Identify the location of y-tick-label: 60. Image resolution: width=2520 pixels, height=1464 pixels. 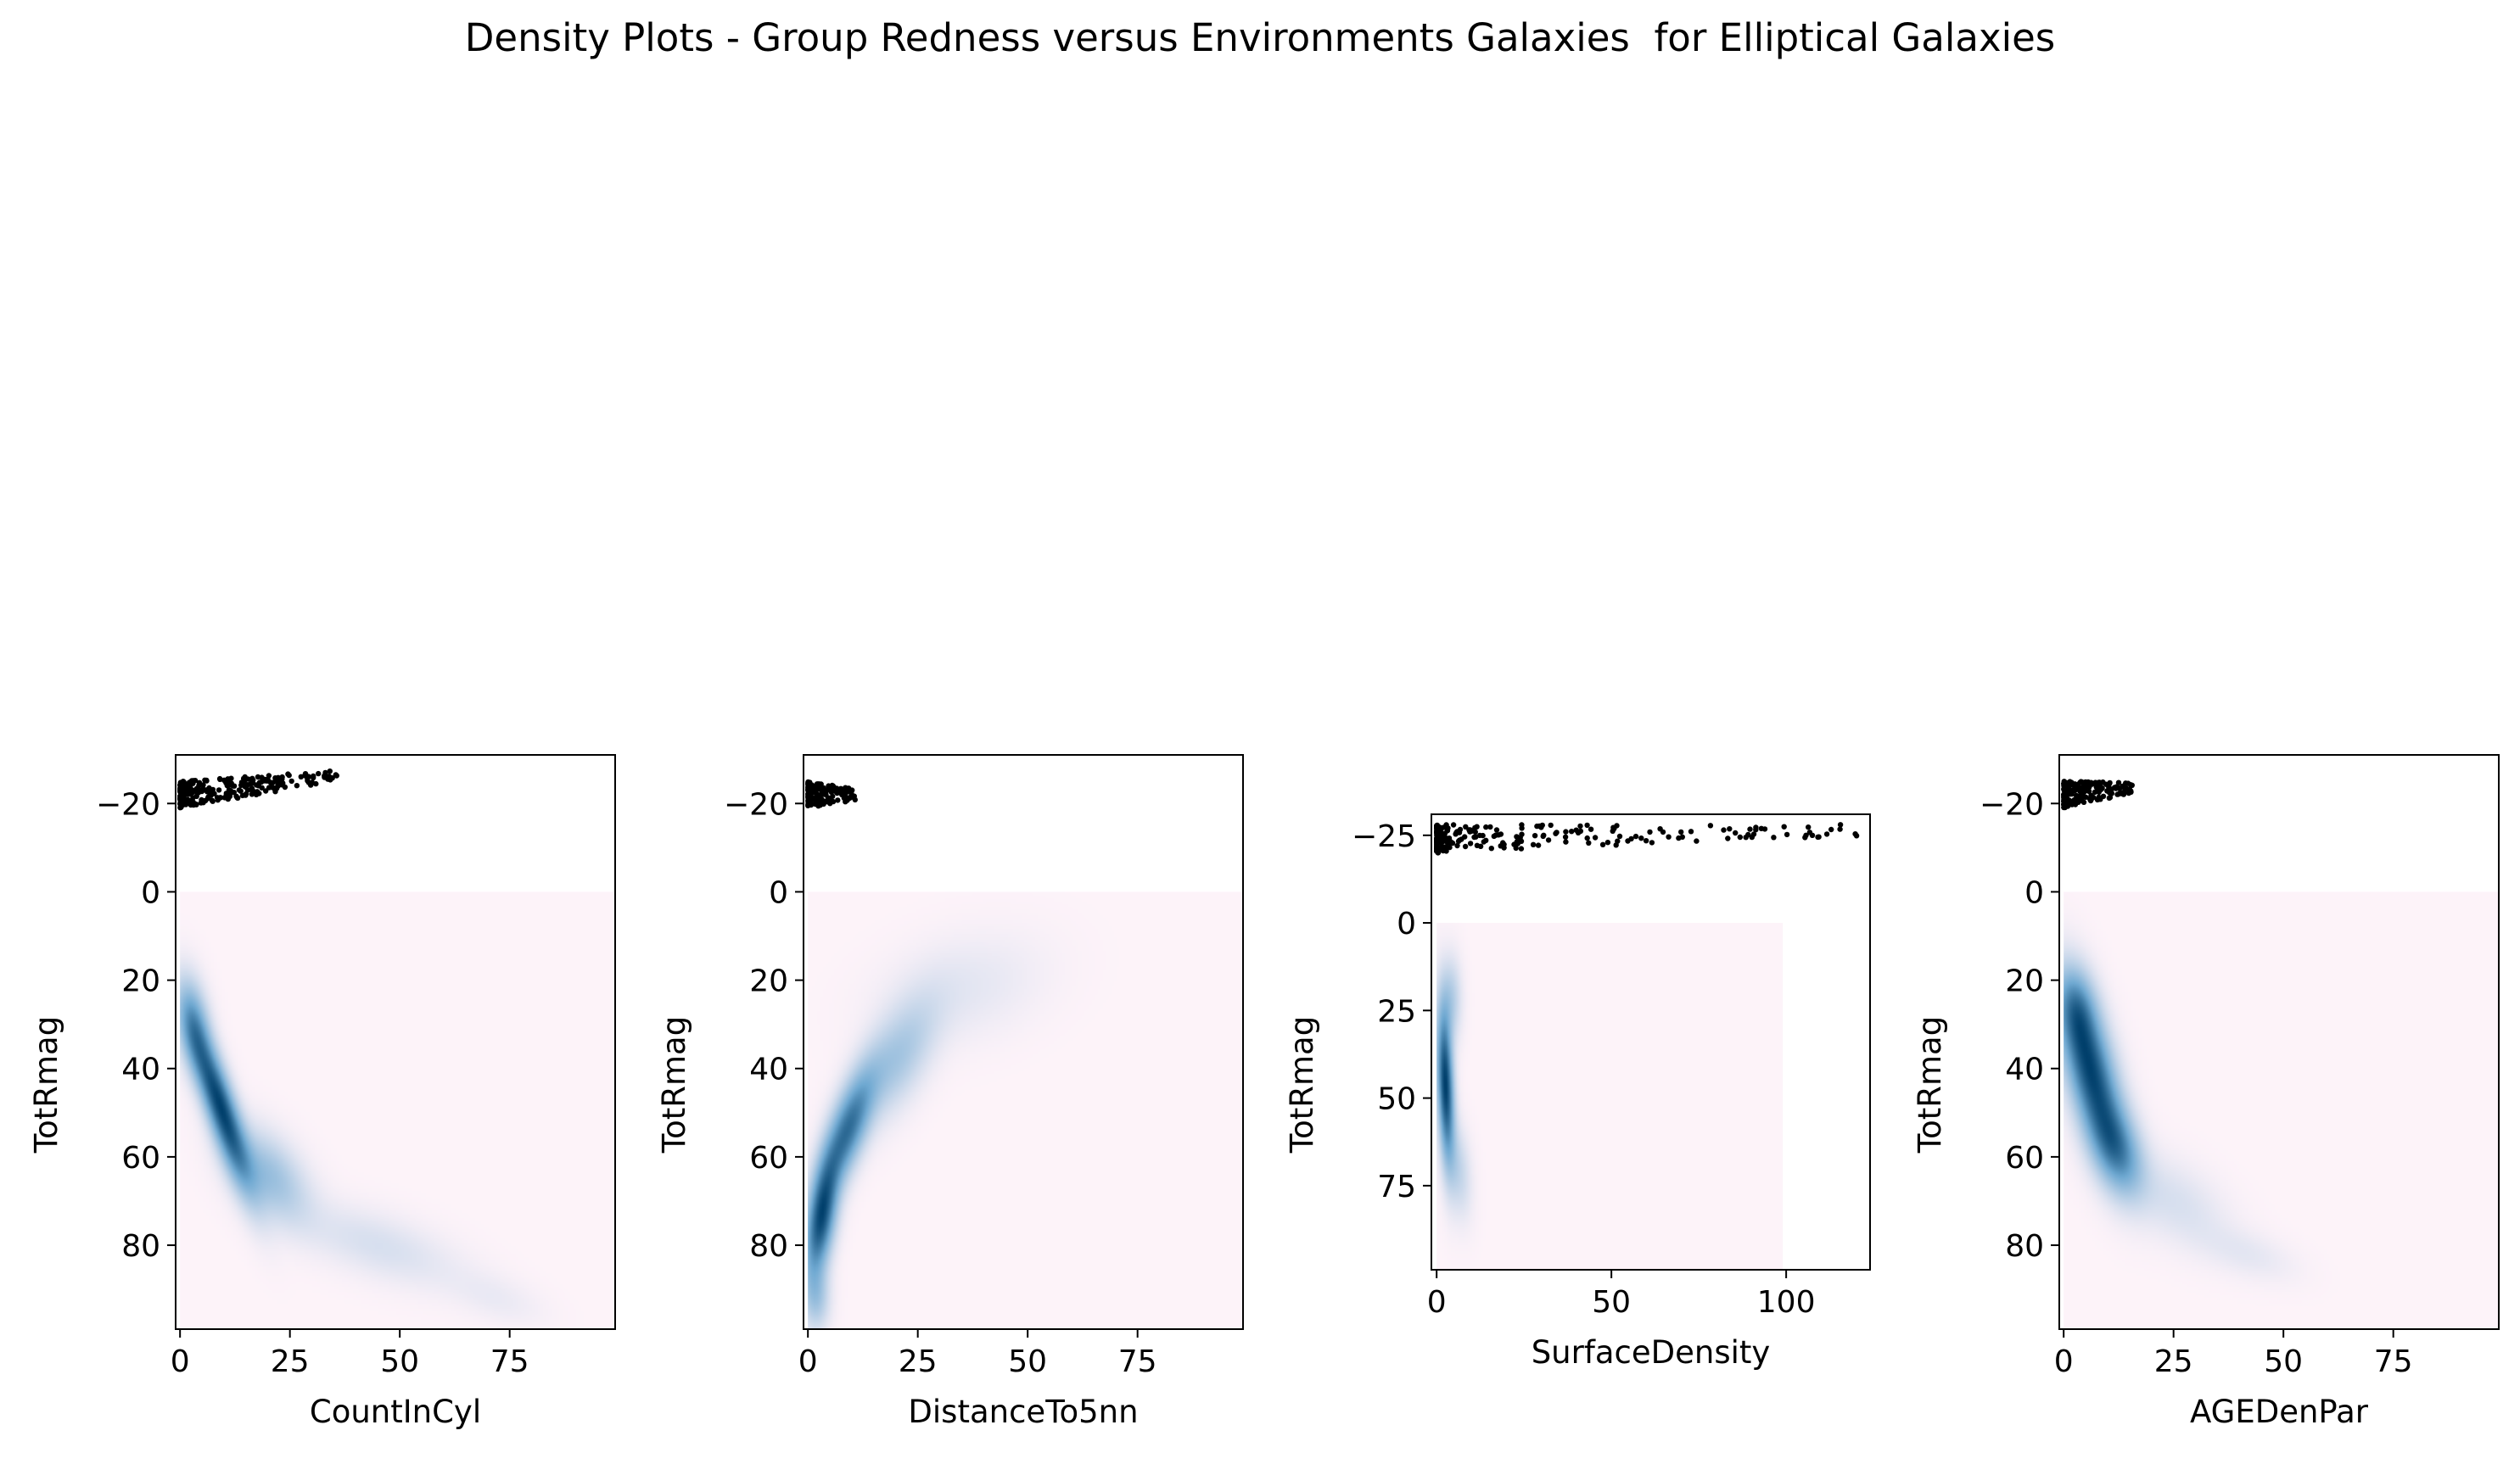
(768, 1158).